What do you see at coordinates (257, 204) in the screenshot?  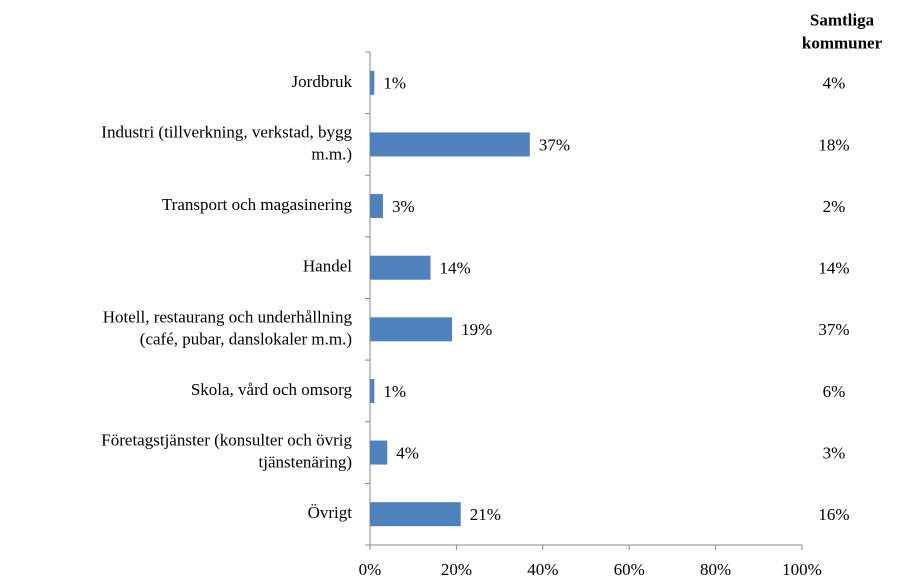 I see `category-label: Transport och magasinering` at bounding box center [257, 204].